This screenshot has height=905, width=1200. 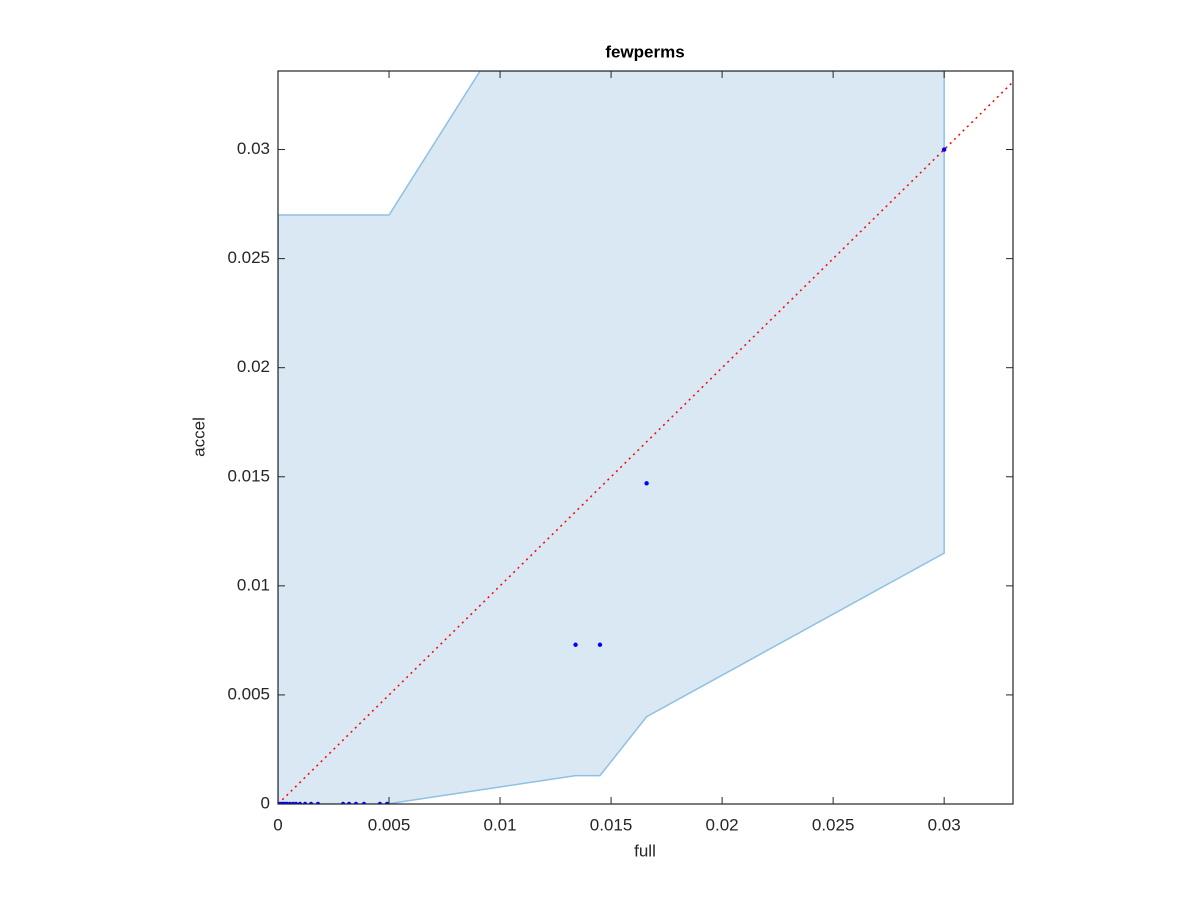 What do you see at coordinates (253, 584) in the screenshot?
I see `y-tick-label: 0.01` at bounding box center [253, 584].